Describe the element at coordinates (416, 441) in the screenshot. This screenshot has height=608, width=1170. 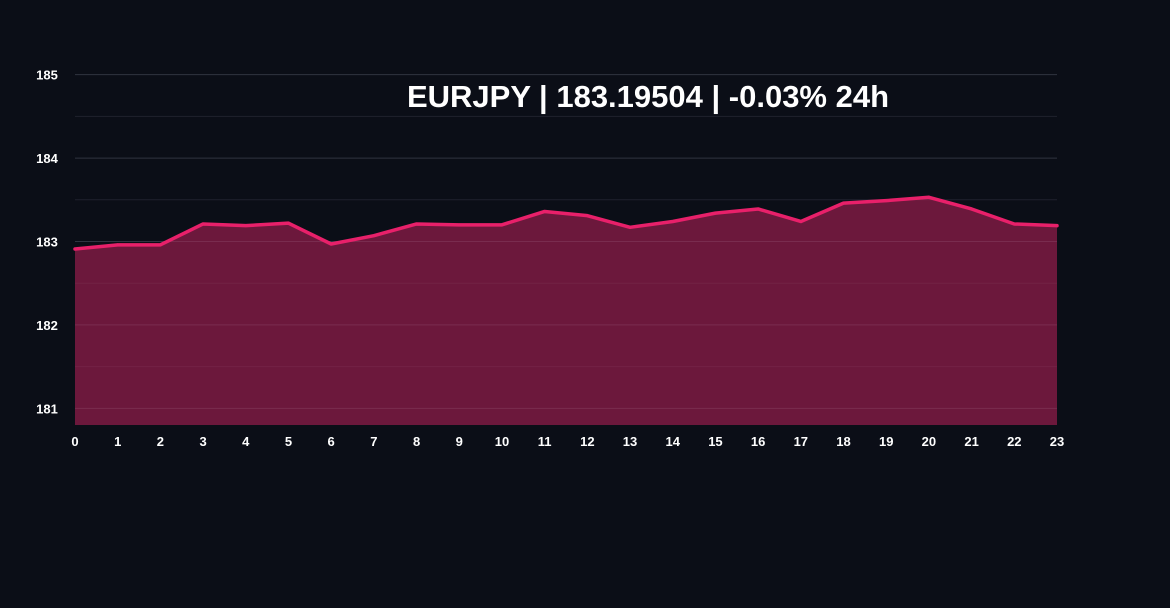
I see `x-tick-label: 8` at that location.